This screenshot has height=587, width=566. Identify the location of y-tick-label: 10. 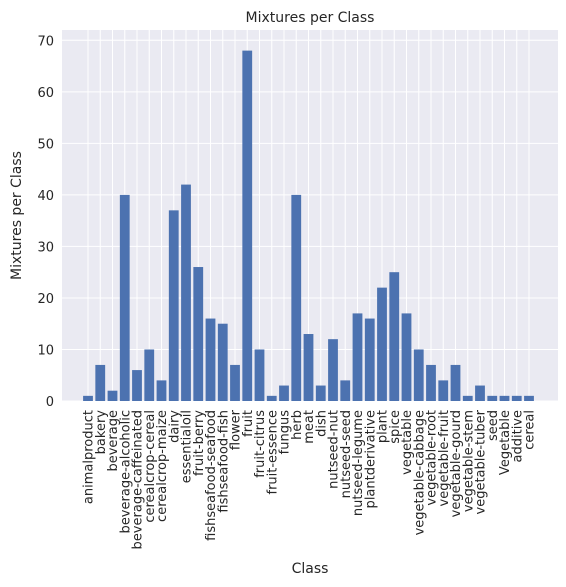
(45, 350).